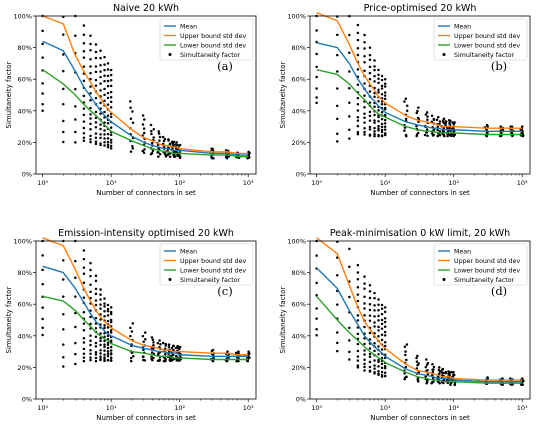  What do you see at coordinates (213, 261) in the screenshot?
I see `legend-entry: Upper bound std dev` at bounding box center [213, 261].